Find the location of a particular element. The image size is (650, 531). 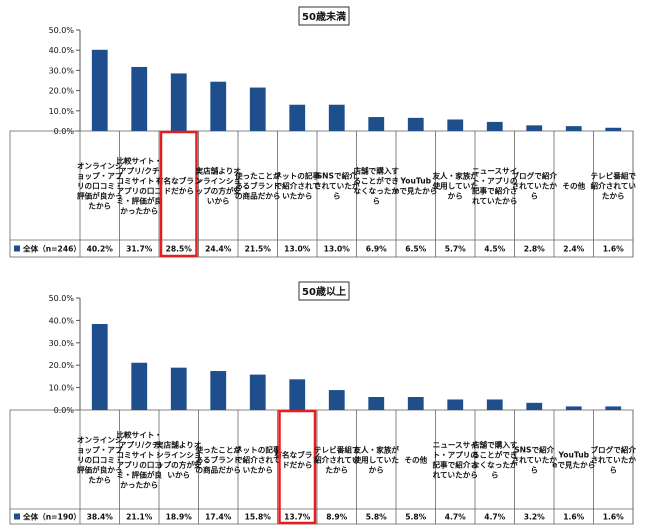

value-label: 6.5% is located at coordinates (415, 249).